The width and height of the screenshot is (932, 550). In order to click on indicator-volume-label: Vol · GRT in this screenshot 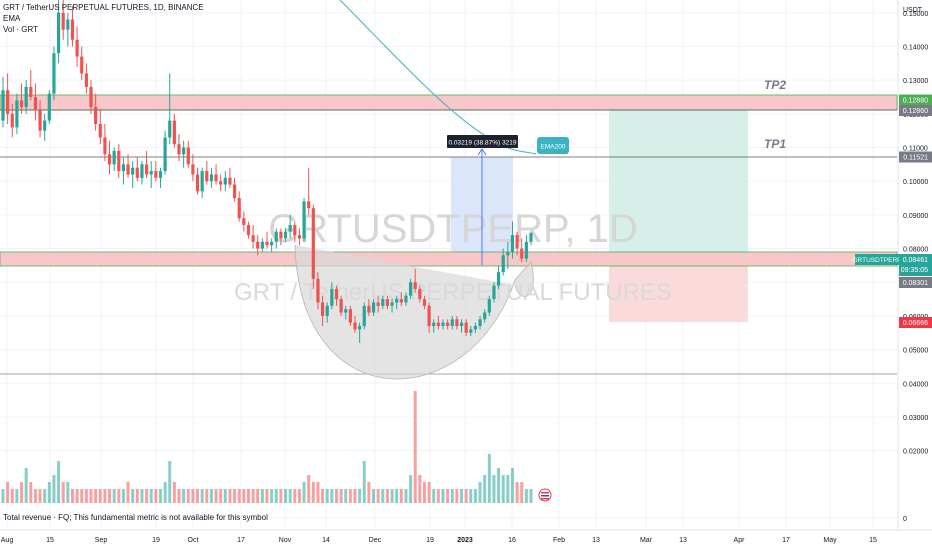, I will do `click(20, 29)`.